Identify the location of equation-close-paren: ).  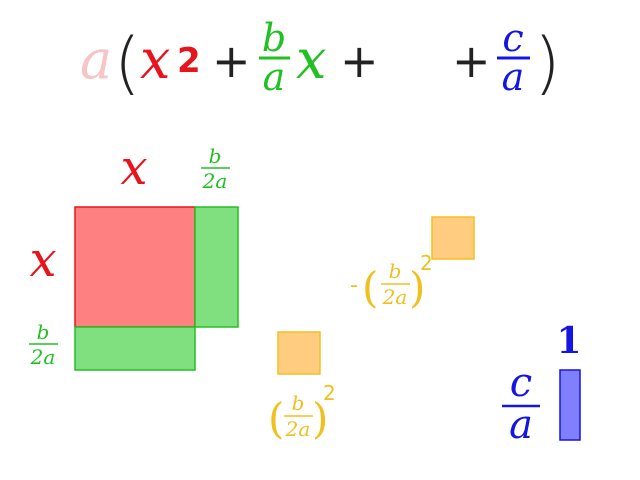
(547, 63).